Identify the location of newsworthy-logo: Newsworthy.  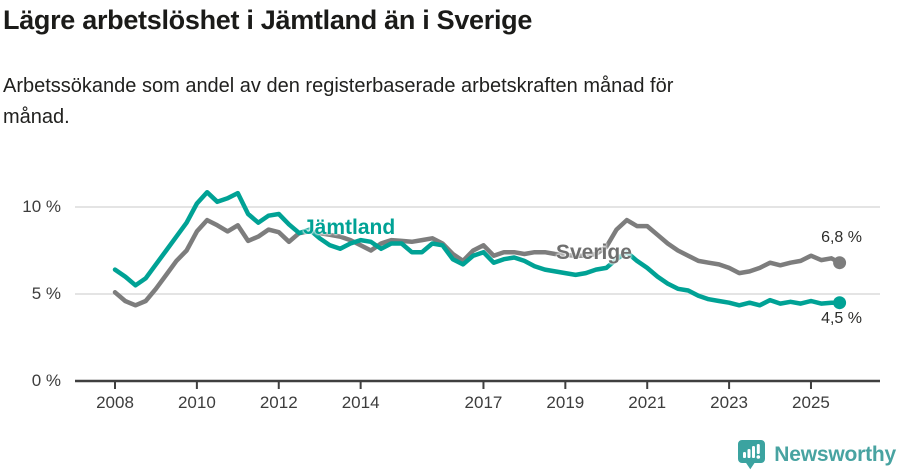
(816, 455).